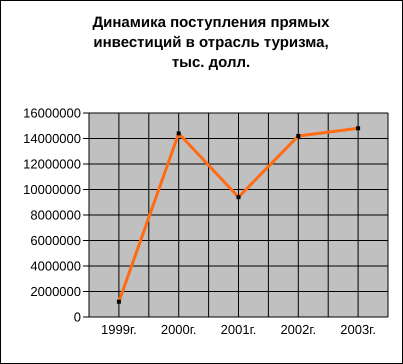 The width and height of the screenshot is (403, 364). What do you see at coordinates (55, 266) in the screenshot?
I see `y-tick-label: 4000000` at bounding box center [55, 266].